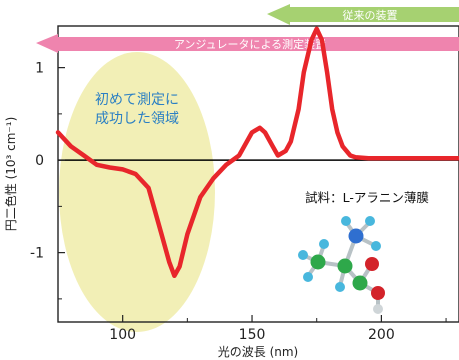  I want to click on alanine-molecule-illustration, so click(341, 265).